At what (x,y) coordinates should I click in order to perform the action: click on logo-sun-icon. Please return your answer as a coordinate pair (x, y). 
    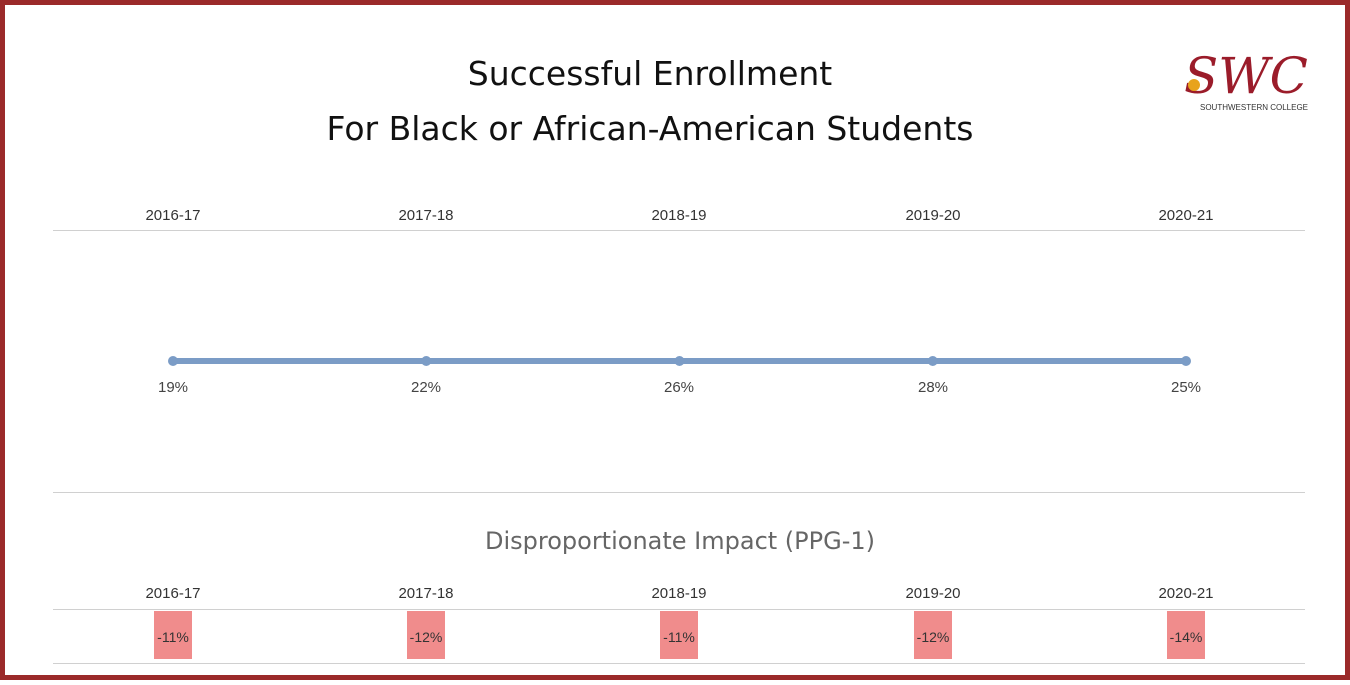
    Looking at the image, I should click on (1194, 85).